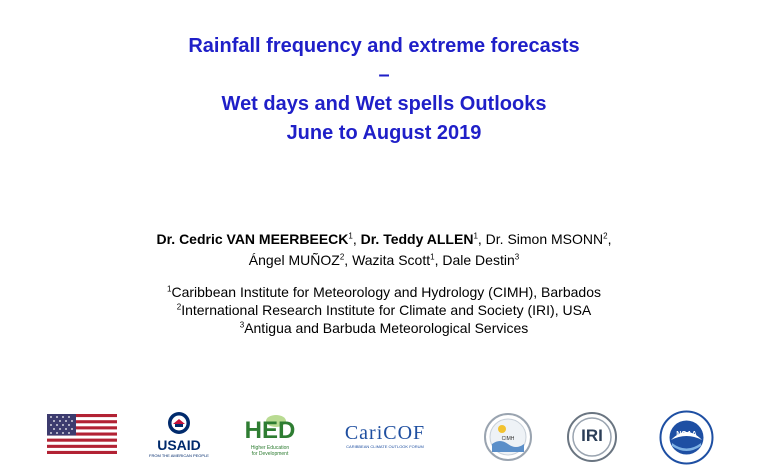  Describe the element at coordinates (544, 239) in the screenshot. I see `author-name: Dr. Simon MSONN` at that location.